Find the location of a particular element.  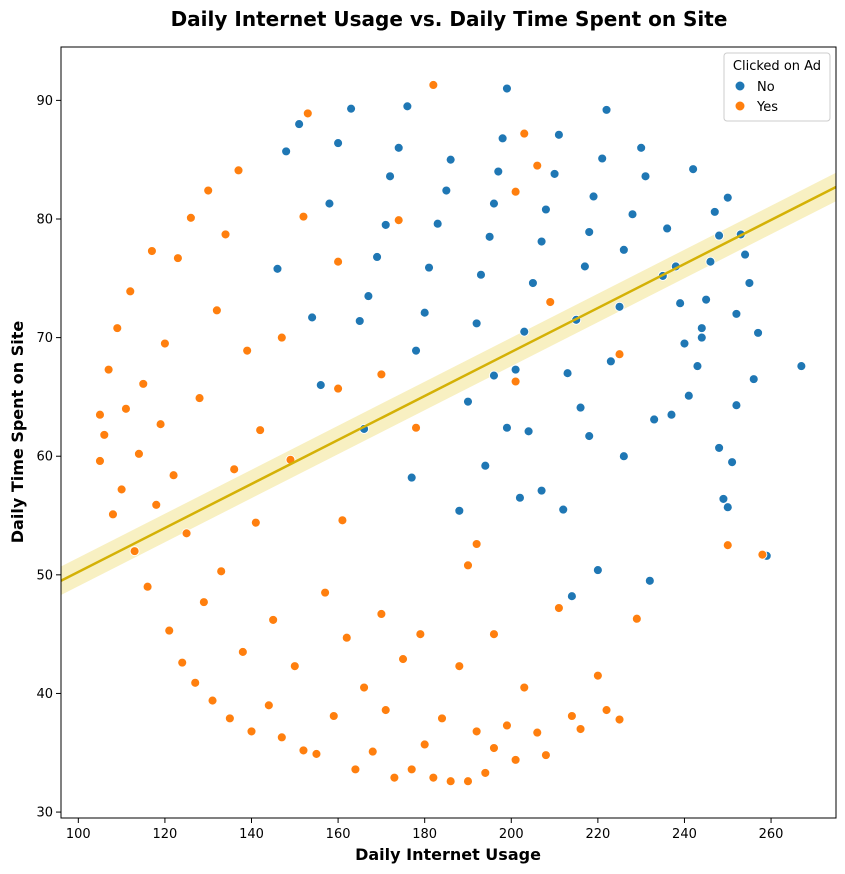

x-tick-label: 160 is located at coordinates (338, 834).